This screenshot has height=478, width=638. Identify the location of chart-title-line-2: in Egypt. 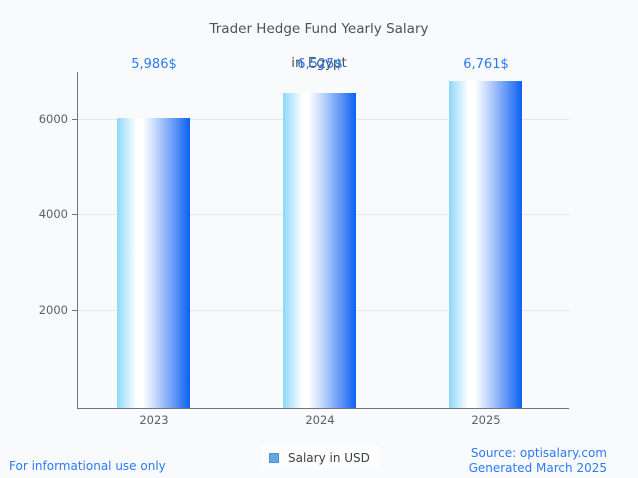
(319, 63).